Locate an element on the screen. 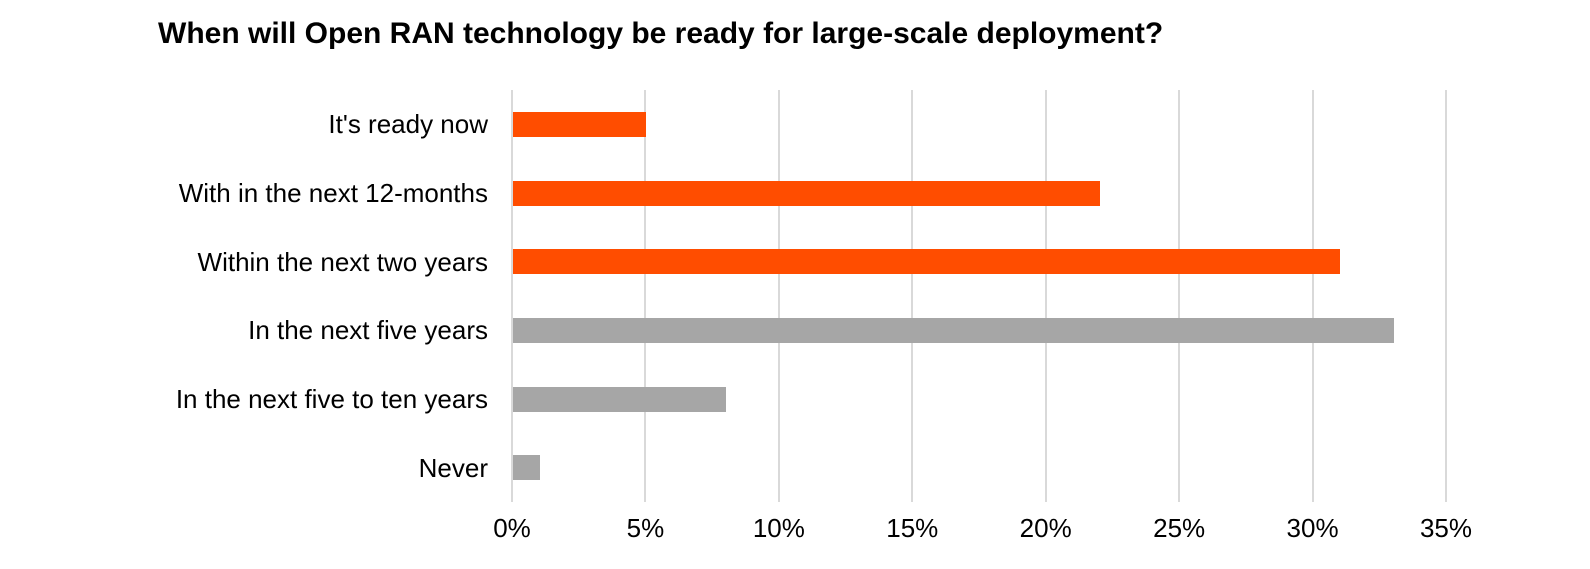 Image resolution: width=1590 pixels, height=569 pixels. x-tick-label: 15% is located at coordinates (912, 528).